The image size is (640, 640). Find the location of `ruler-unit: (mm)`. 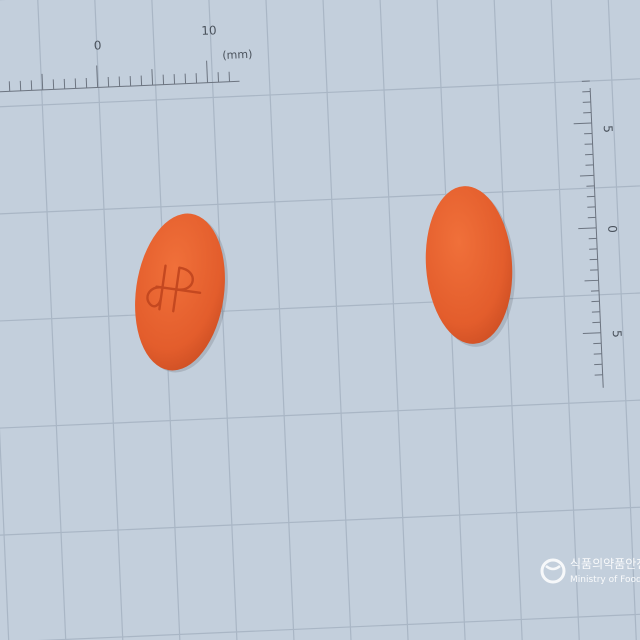

ruler-unit: (mm) is located at coordinates (237, 55).